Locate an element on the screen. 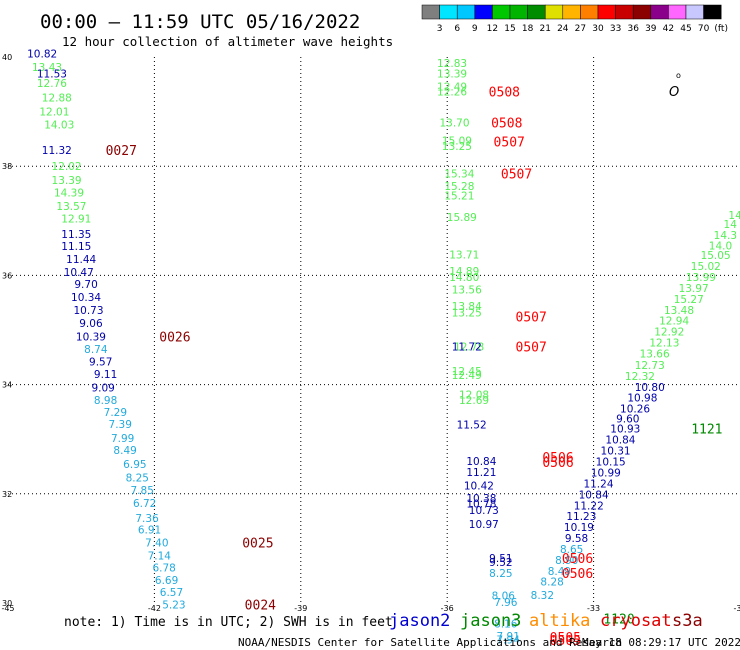  satellite-legend: jason2 jason3 altika cryosat s3a is located at coordinates (546, 621).